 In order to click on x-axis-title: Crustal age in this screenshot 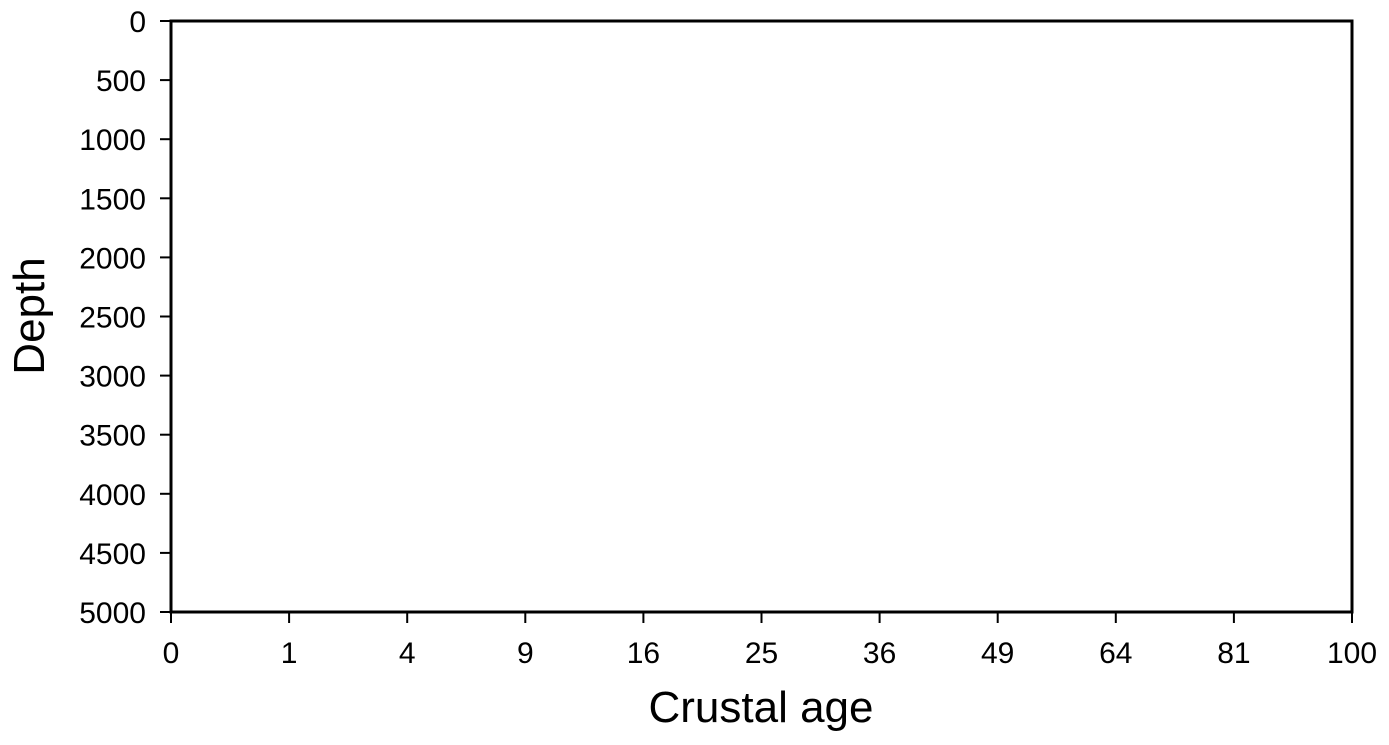, I will do `click(760, 707)`.